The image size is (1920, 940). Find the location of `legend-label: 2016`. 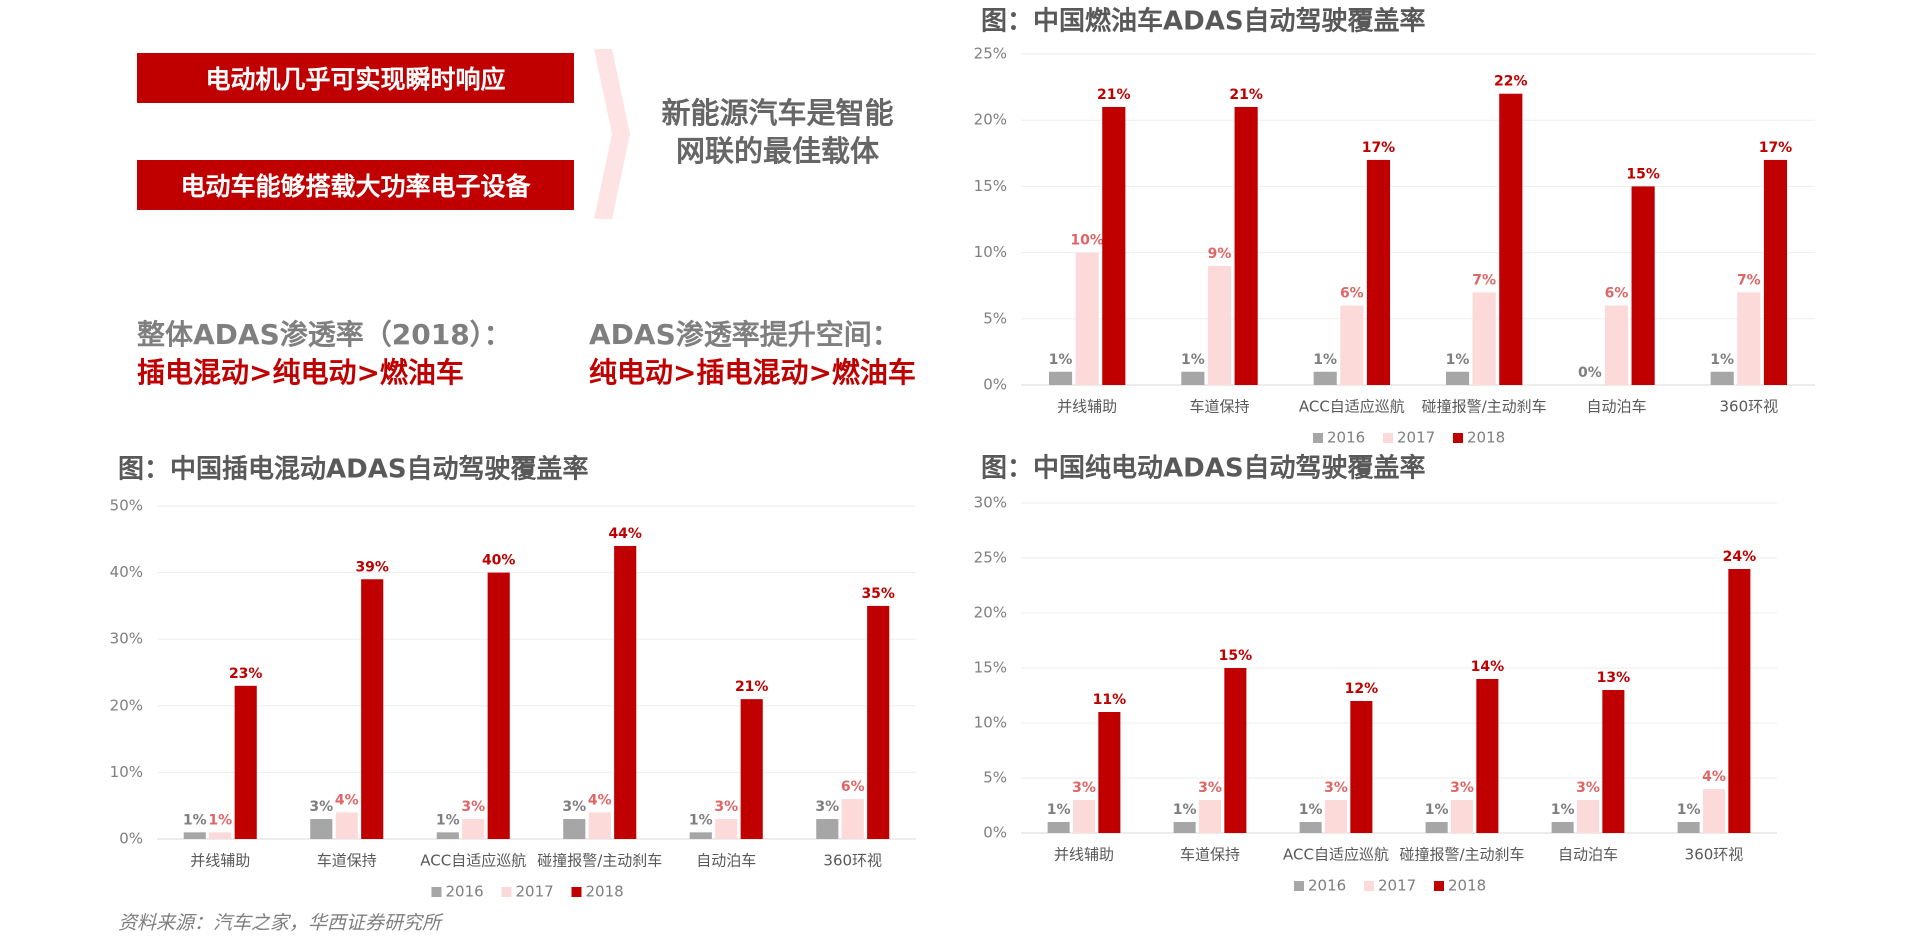

legend-label: 2016 is located at coordinates (1346, 438).